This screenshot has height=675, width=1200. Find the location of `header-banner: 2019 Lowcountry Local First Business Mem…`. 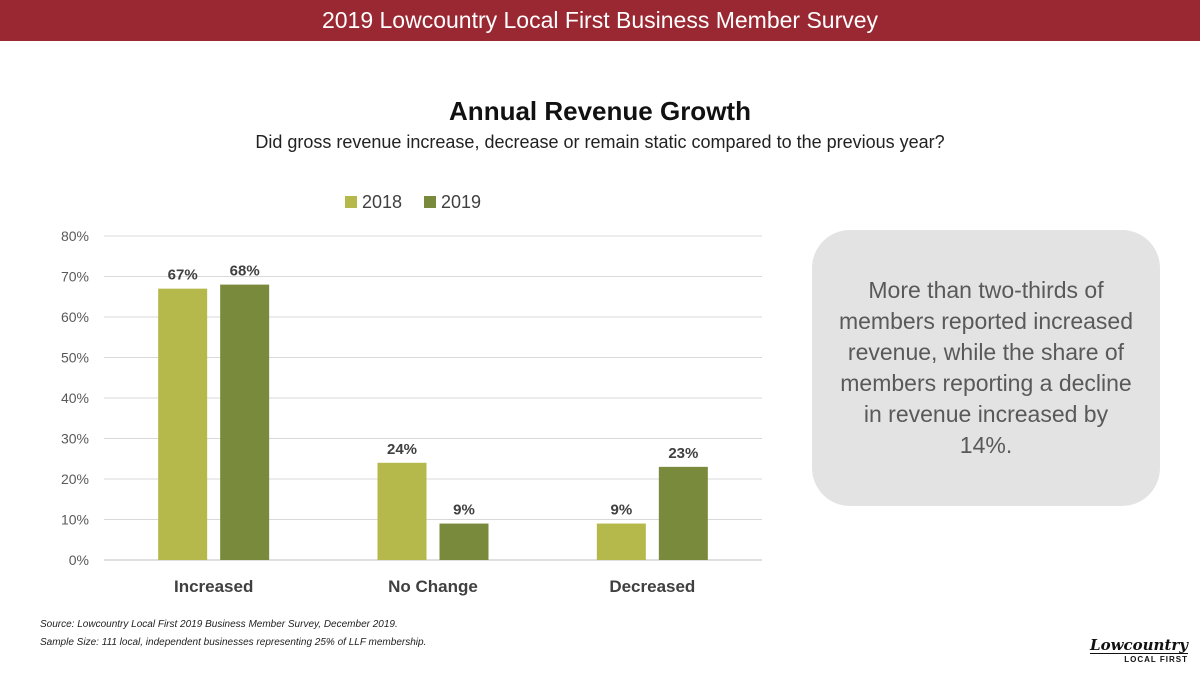

header-banner: 2019 Lowcountry Local First Business Mem… is located at coordinates (600, 20).